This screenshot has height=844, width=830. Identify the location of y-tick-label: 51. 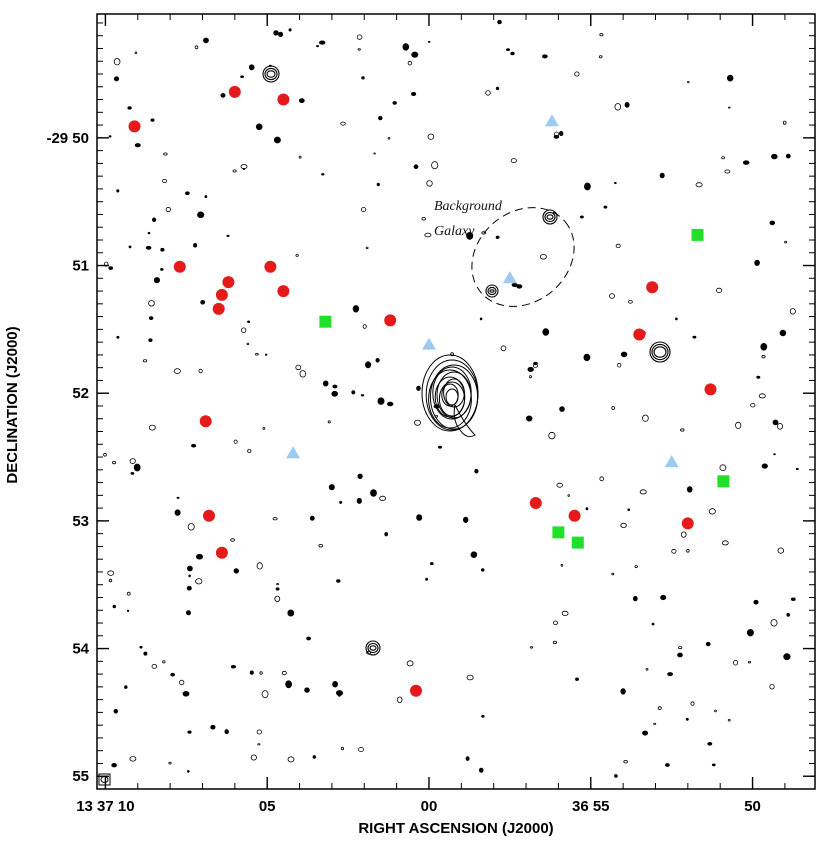
(80, 266).